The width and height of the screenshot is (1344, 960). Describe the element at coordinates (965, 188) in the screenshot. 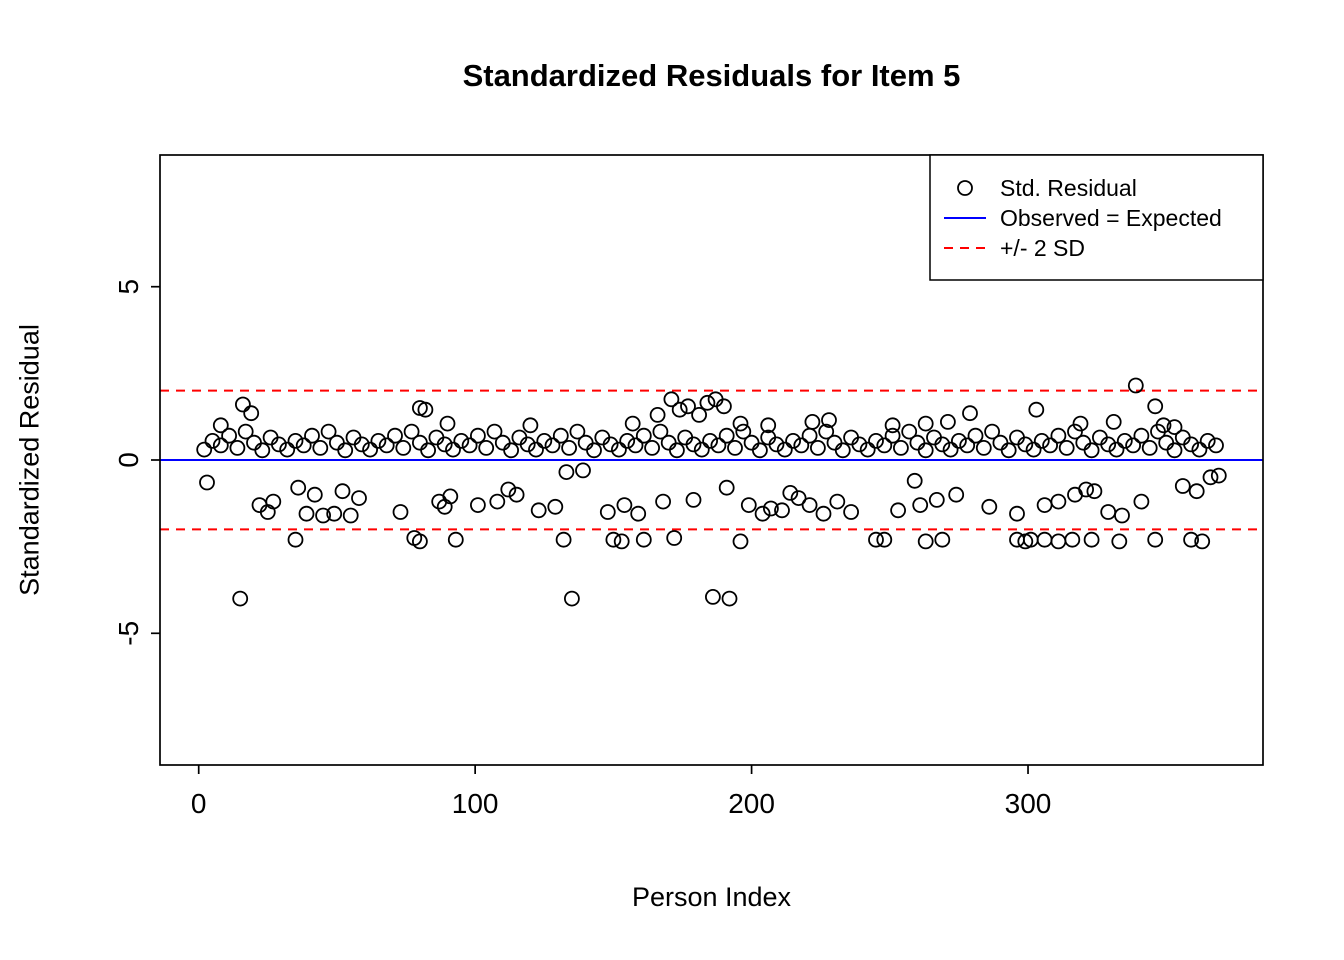

I see `legend-point-symbol` at that location.